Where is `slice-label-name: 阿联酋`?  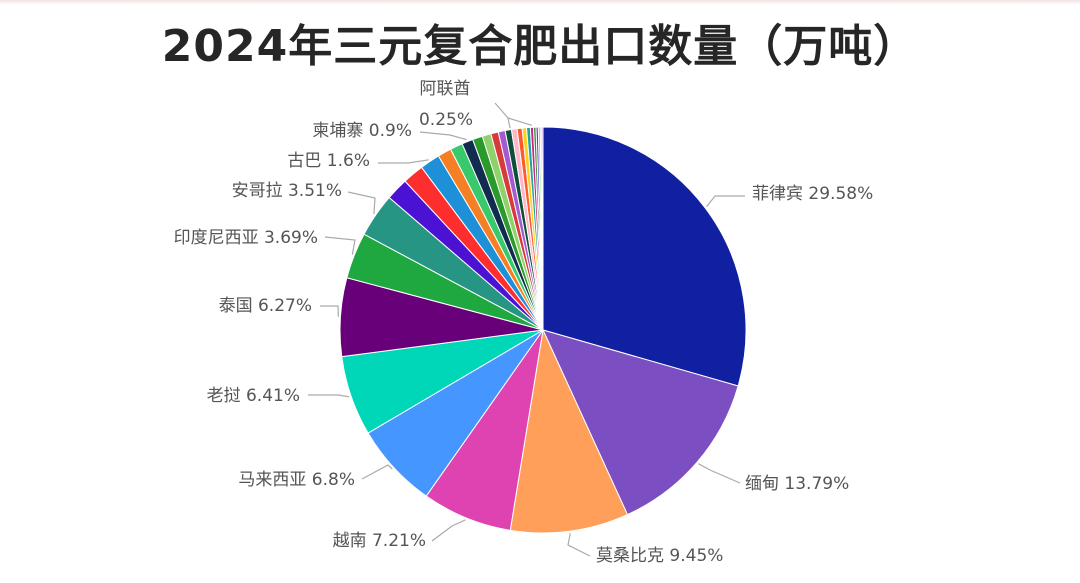 slice-label-name: 阿联酋 is located at coordinates (445, 89).